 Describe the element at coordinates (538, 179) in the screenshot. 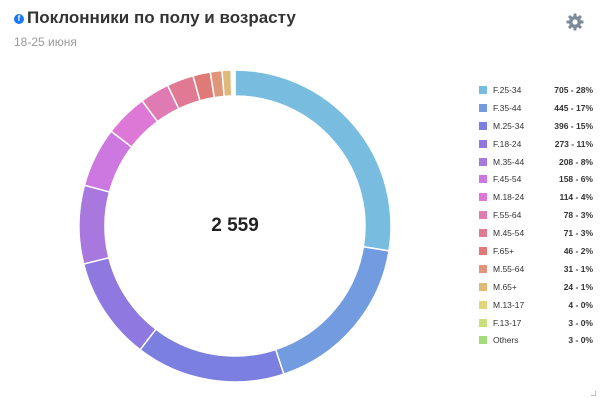

I see `legend-item: F.45-54 158 - 6%` at that location.